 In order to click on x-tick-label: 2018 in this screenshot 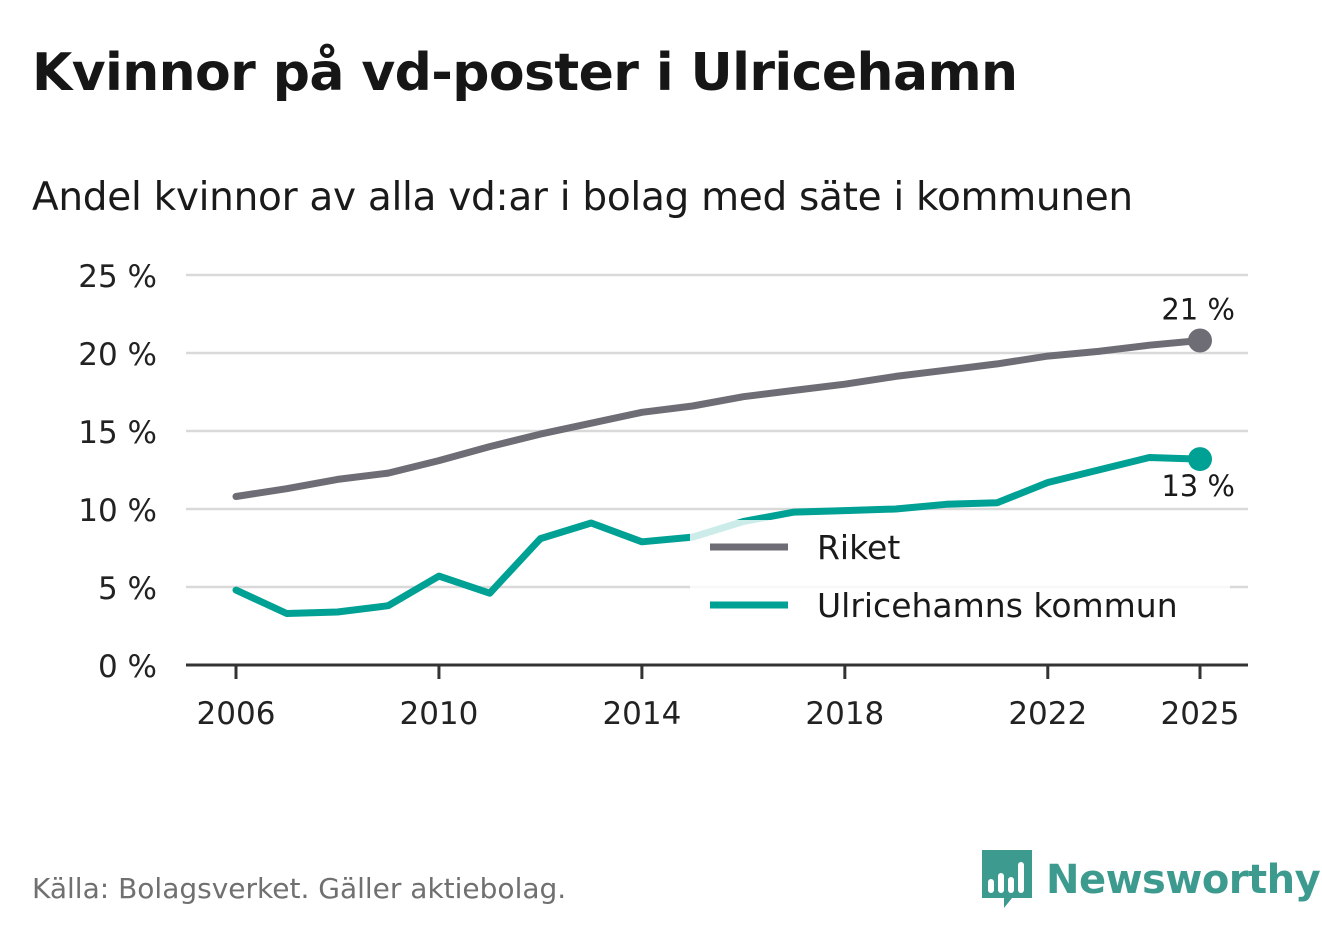, I will do `click(844, 714)`.